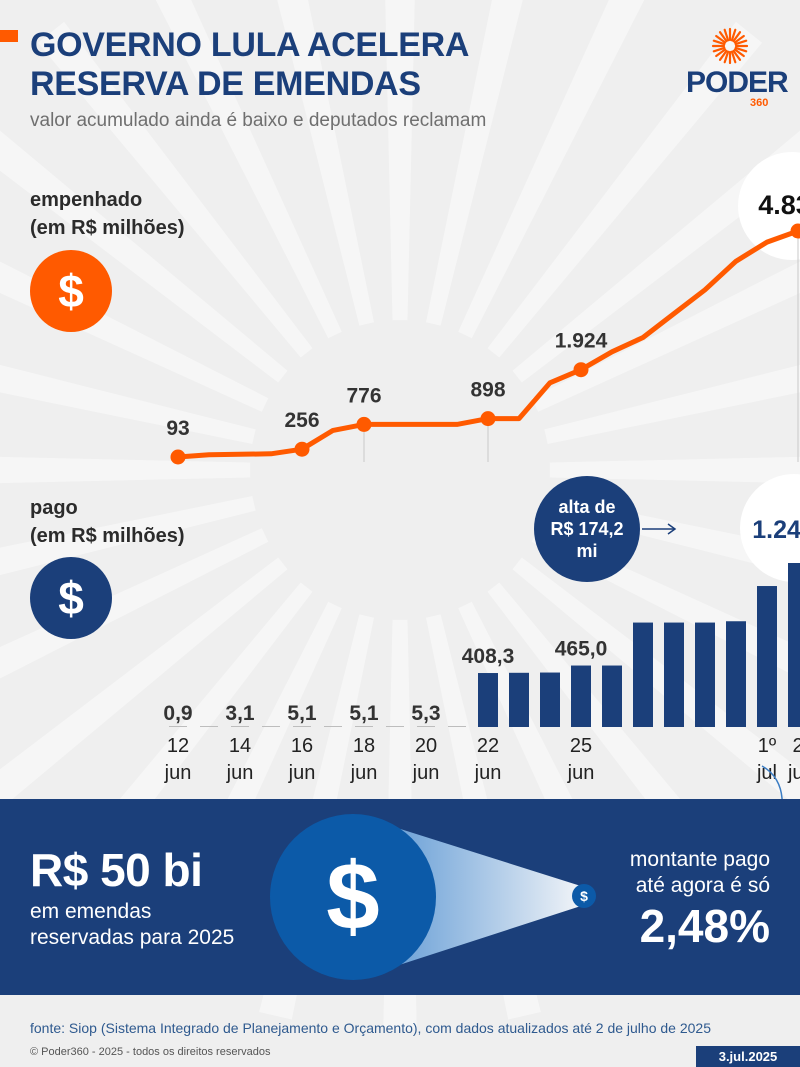  Describe the element at coordinates (250, 45) in the screenshot. I see `title-line-1: GOVERNO LULA ACELERA` at that location.